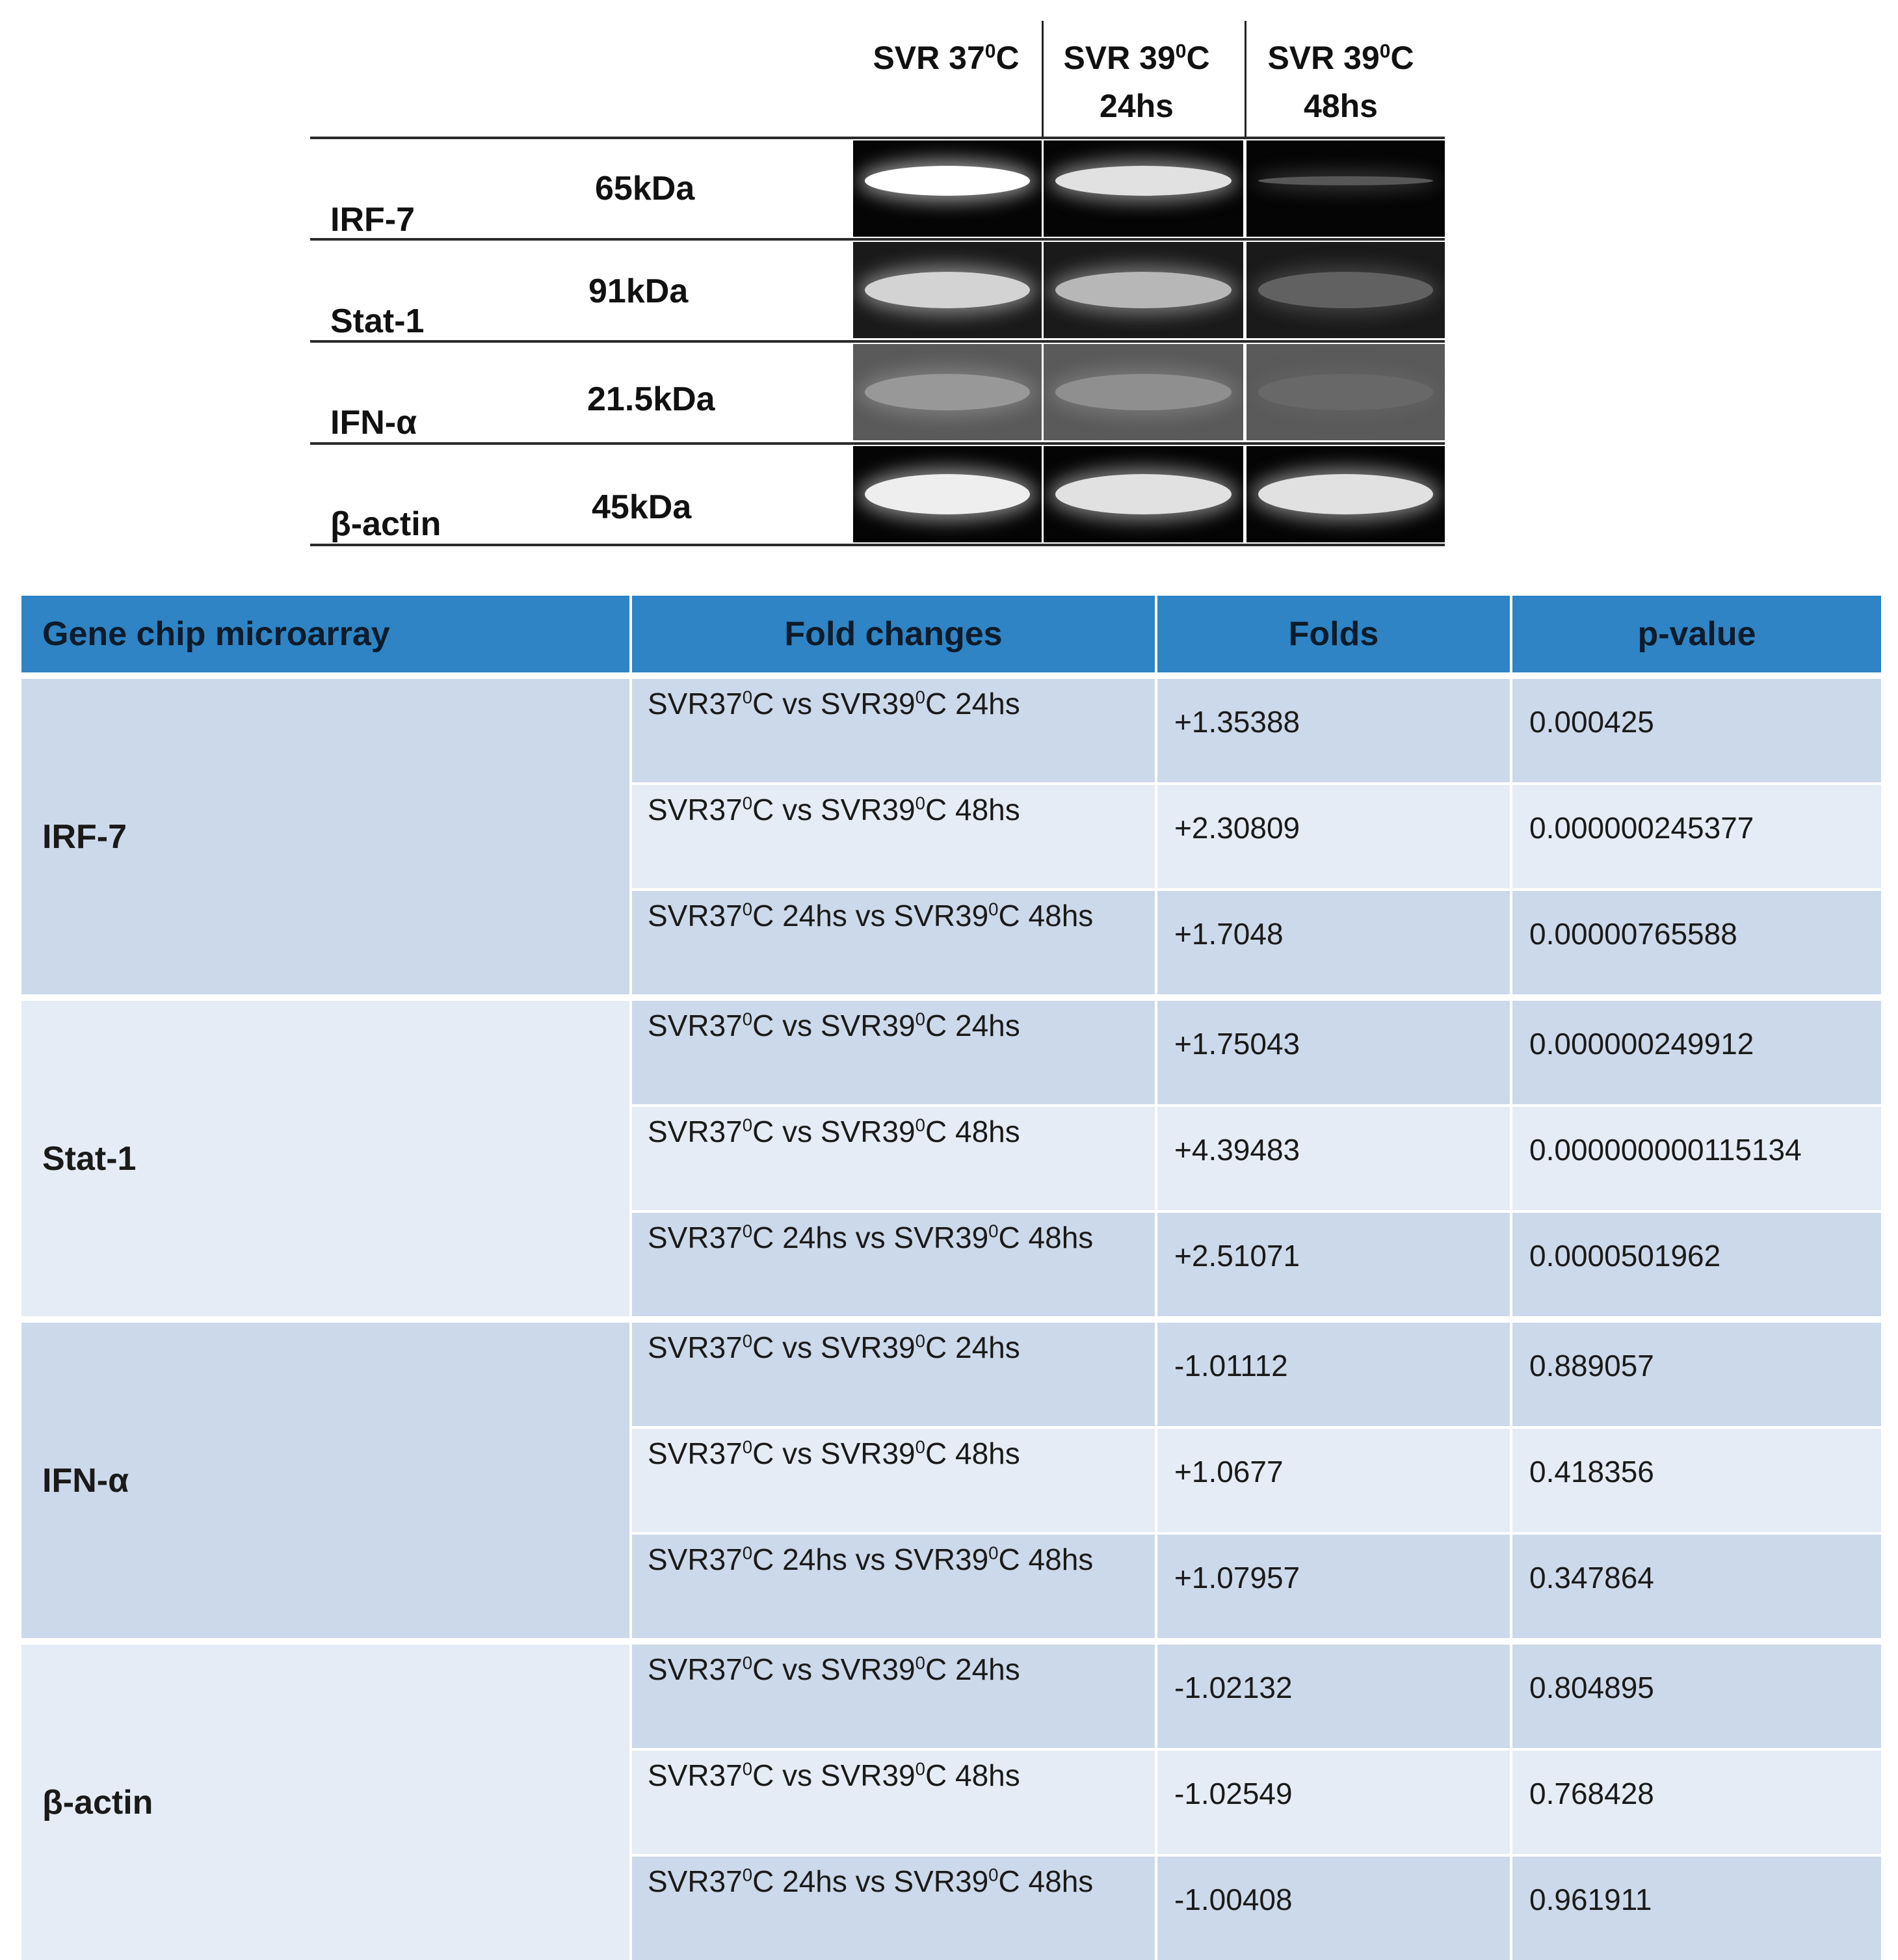 Image resolution: width=1898 pixels, height=1960 pixels. I want to click on p-value-cell: 0.418356, so click(1696, 1479).